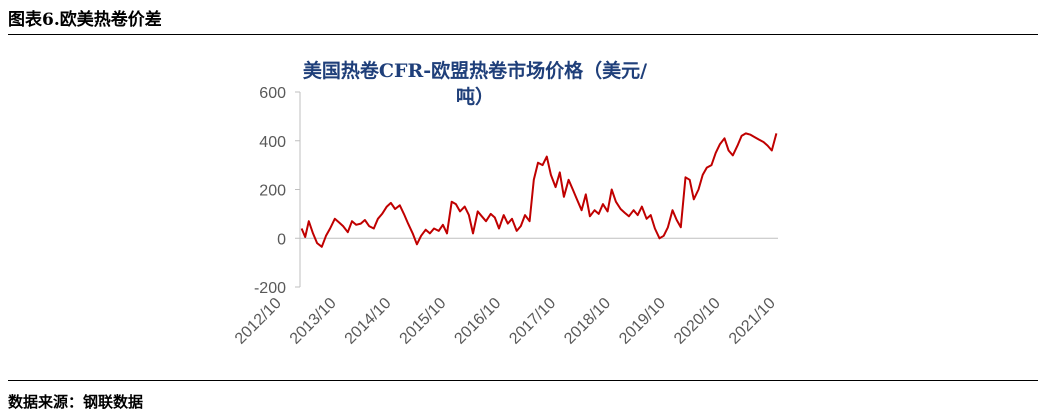  Describe the element at coordinates (272, 142) in the screenshot. I see `y-tick-label: 400` at that location.